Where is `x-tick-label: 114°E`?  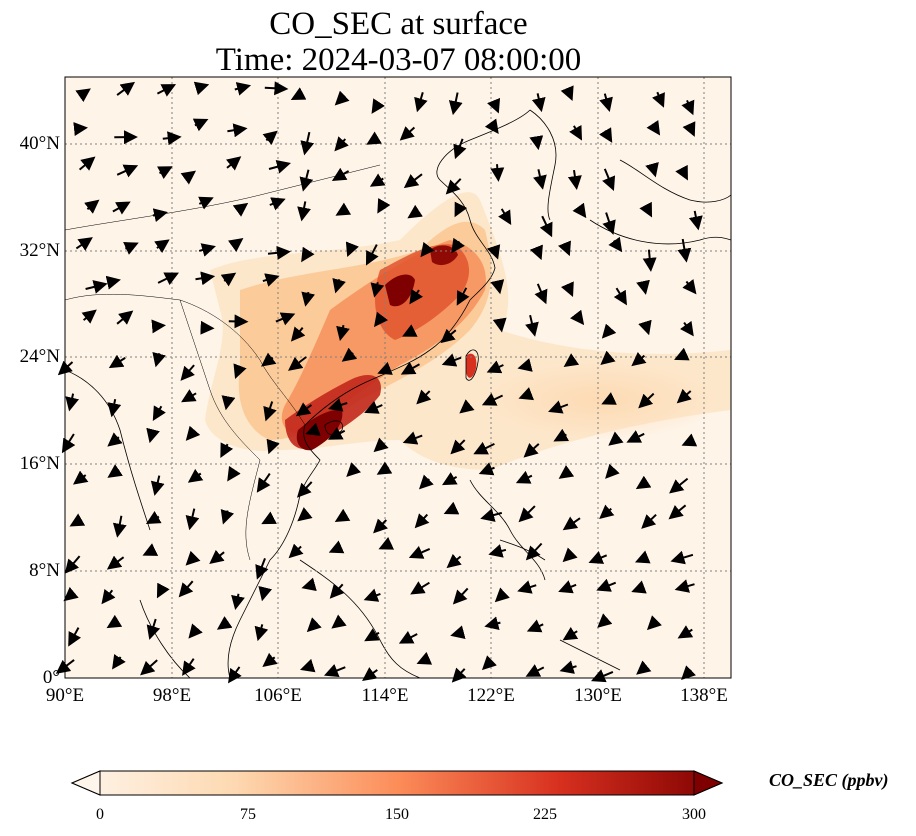 x-tick-label: 114°E is located at coordinates (385, 695).